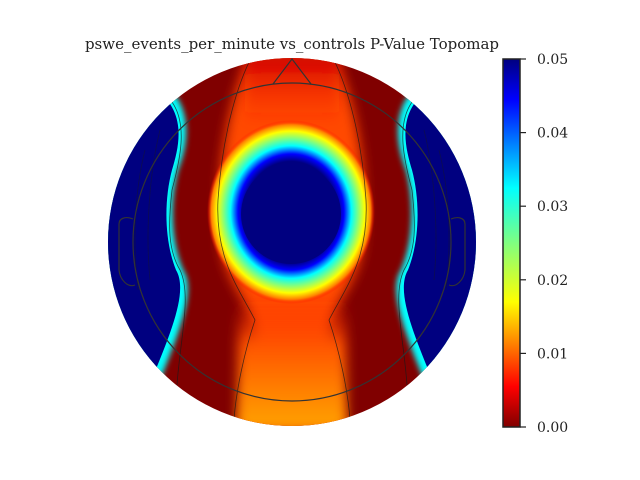 The image size is (640, 480). What do you see at coordinates (552, 428) in the screenshot?
I see `colorbar-tick-label: 0.00` at bounding box center [552, 428].